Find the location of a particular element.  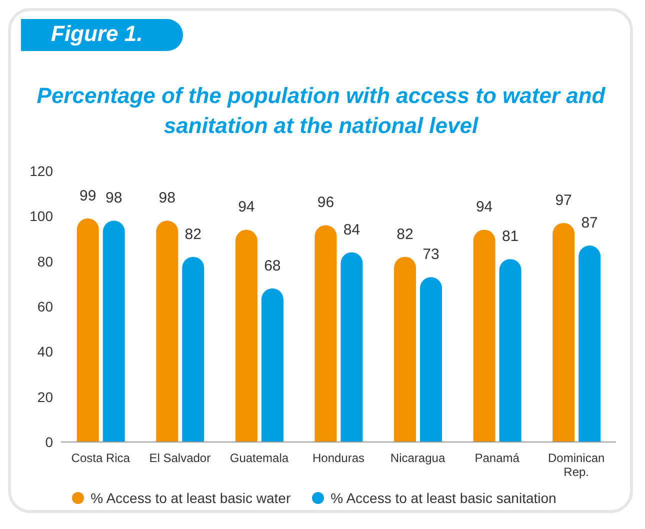

x-tick-label: Costa Rica is located at coordinates (100, 458).